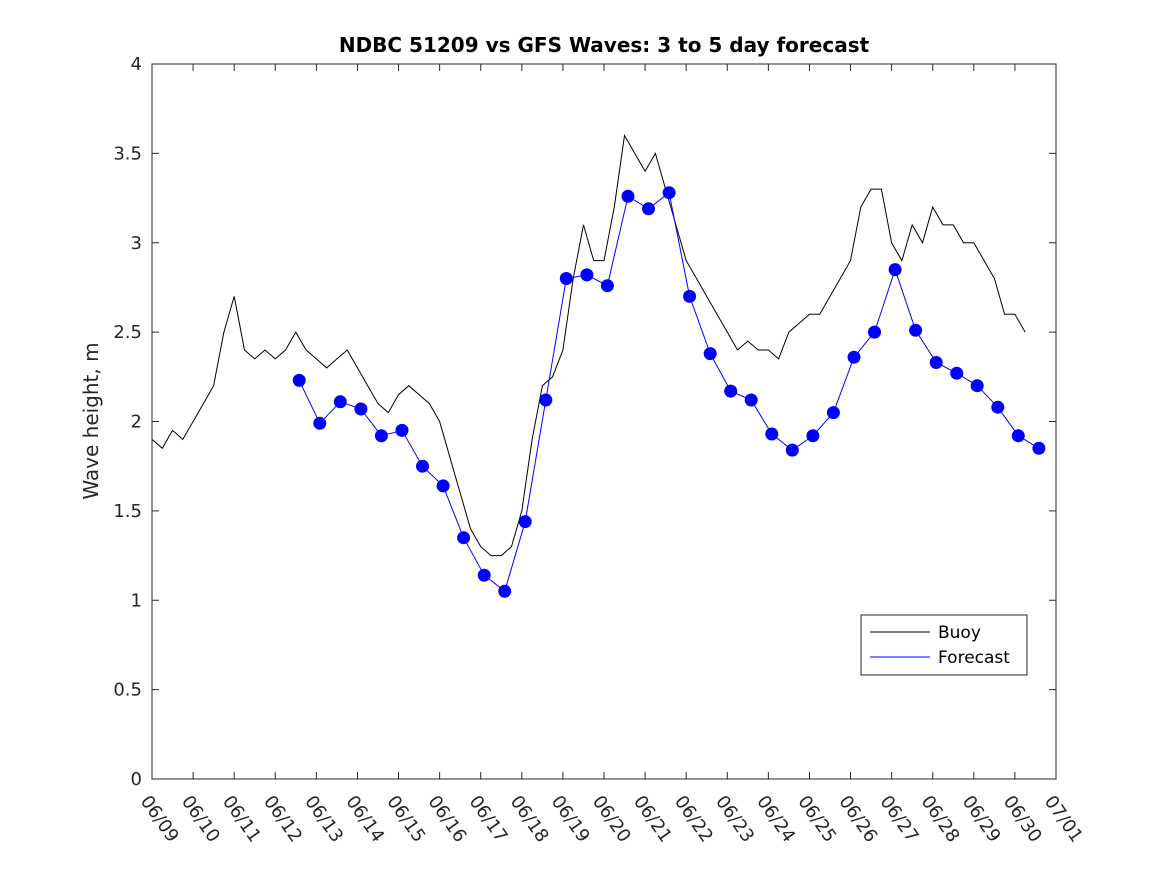 Image resolution: width=1167 pixels, height=875 pixels. Describe the element at coordinates (127, 690) in the screenshot. I see `y-tick-label: 0.5` at that location.